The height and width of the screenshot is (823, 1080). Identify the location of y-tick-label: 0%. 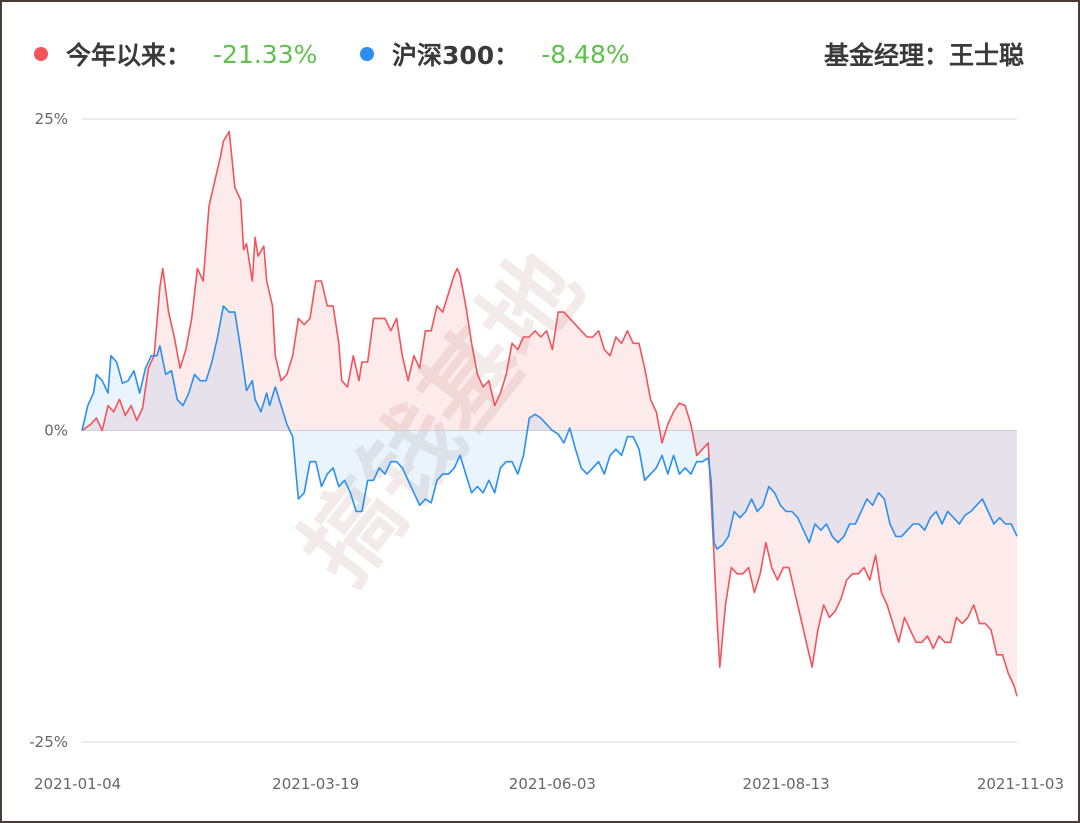
(56, 431).